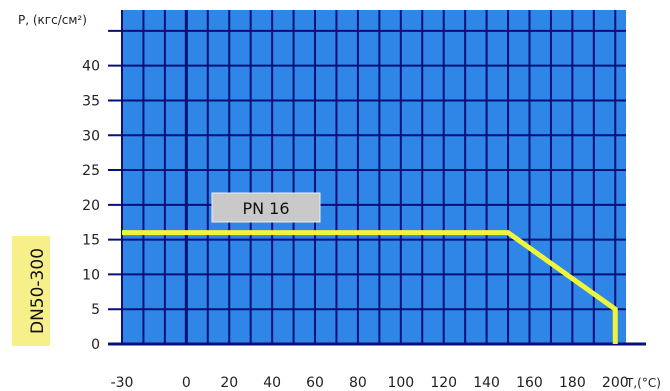 This screenshot has width=670, height=391. I want to click on y-tick-label: 10, so click(91, 275).